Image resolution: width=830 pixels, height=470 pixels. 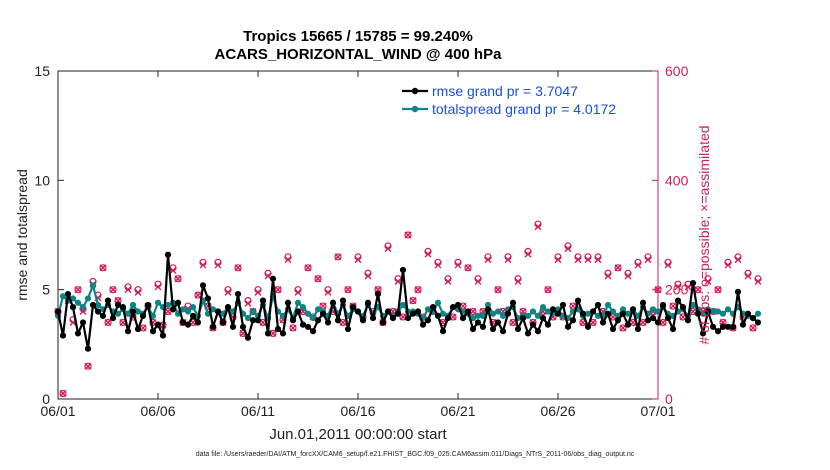 What do you see at coordinates (57, 411) in the screenshot?
I see `x-tick-label: 06/01` at bounding box center [57, 411].